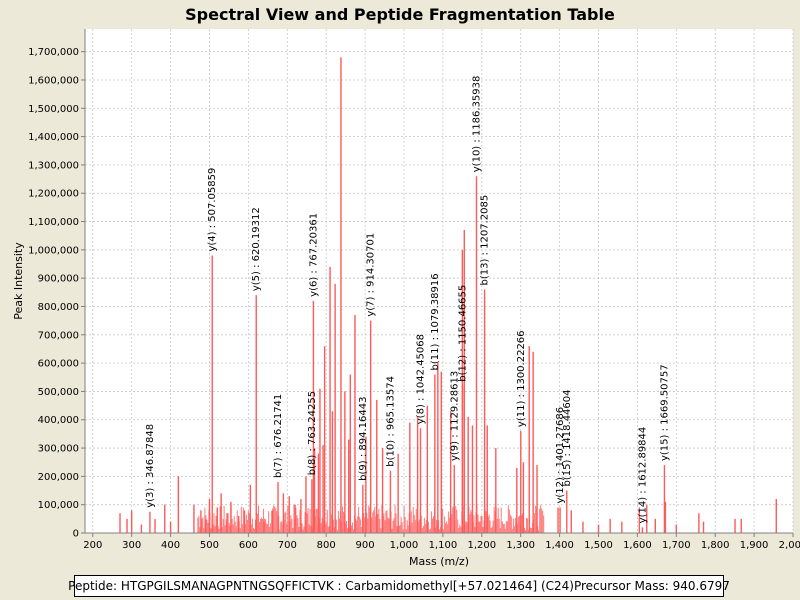 The height and width of the screenshot is (600, 800). Describe the element at coordinates (363, 439) in the screenshot. I see `peak-annotation: b(9) : 894.16443` at that location.